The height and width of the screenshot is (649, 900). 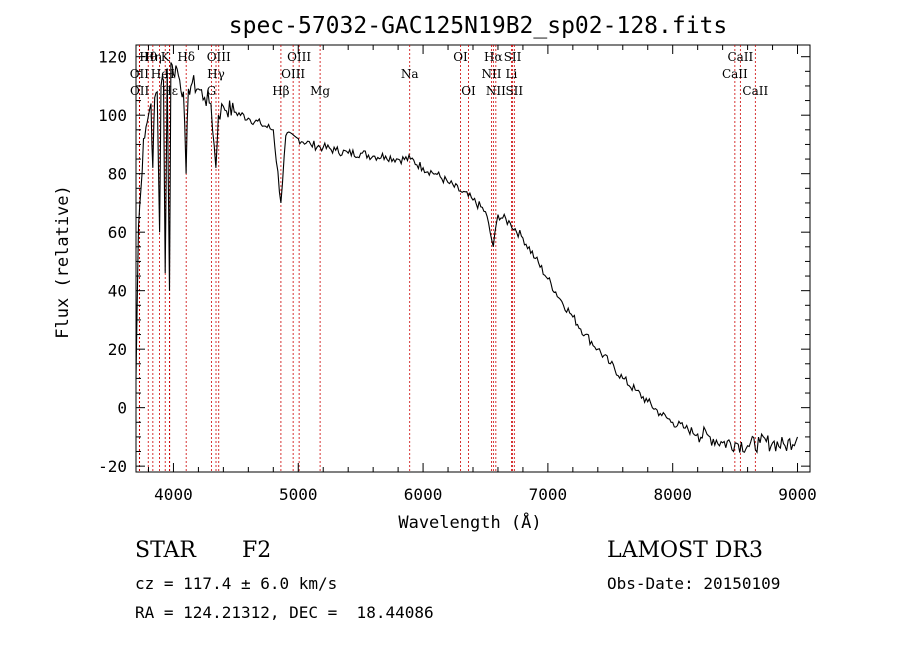 What do you see at coordinates (797, 494) in the screenshot?
I see `x-tick-label: 9000` at bounding box center [797, 494].